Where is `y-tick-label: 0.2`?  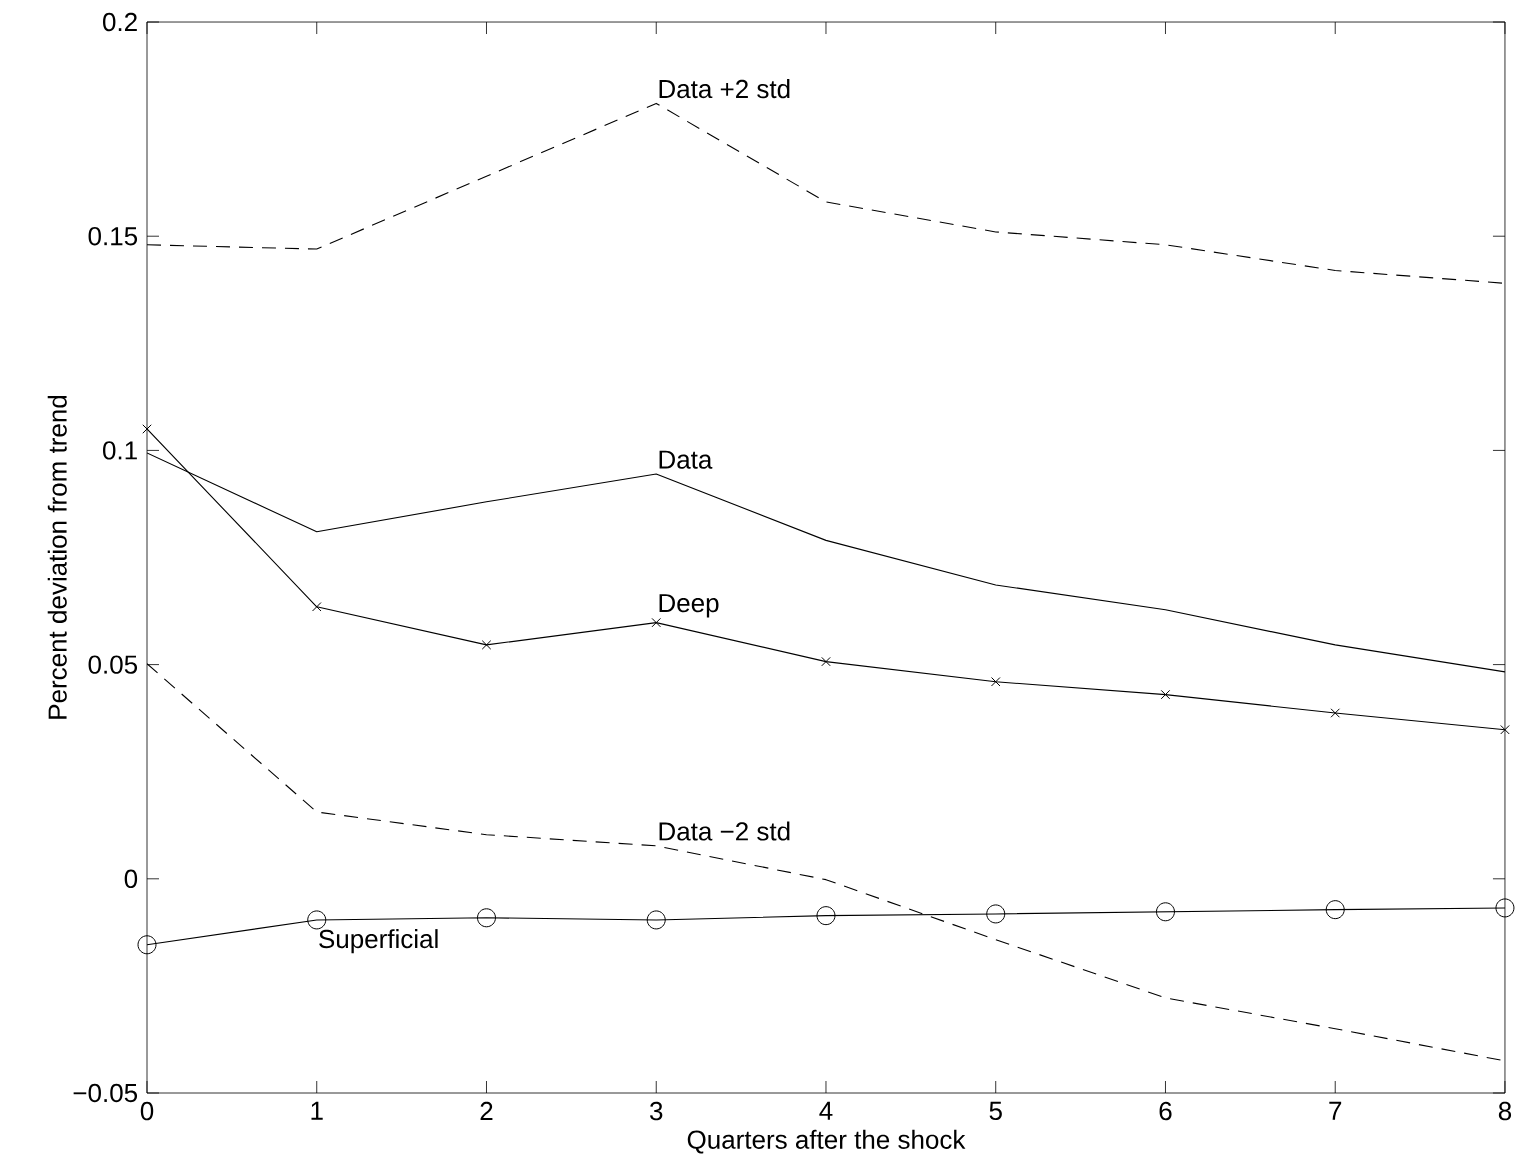 y-tick-label: 0.2 is located at coordinates (120, 22).